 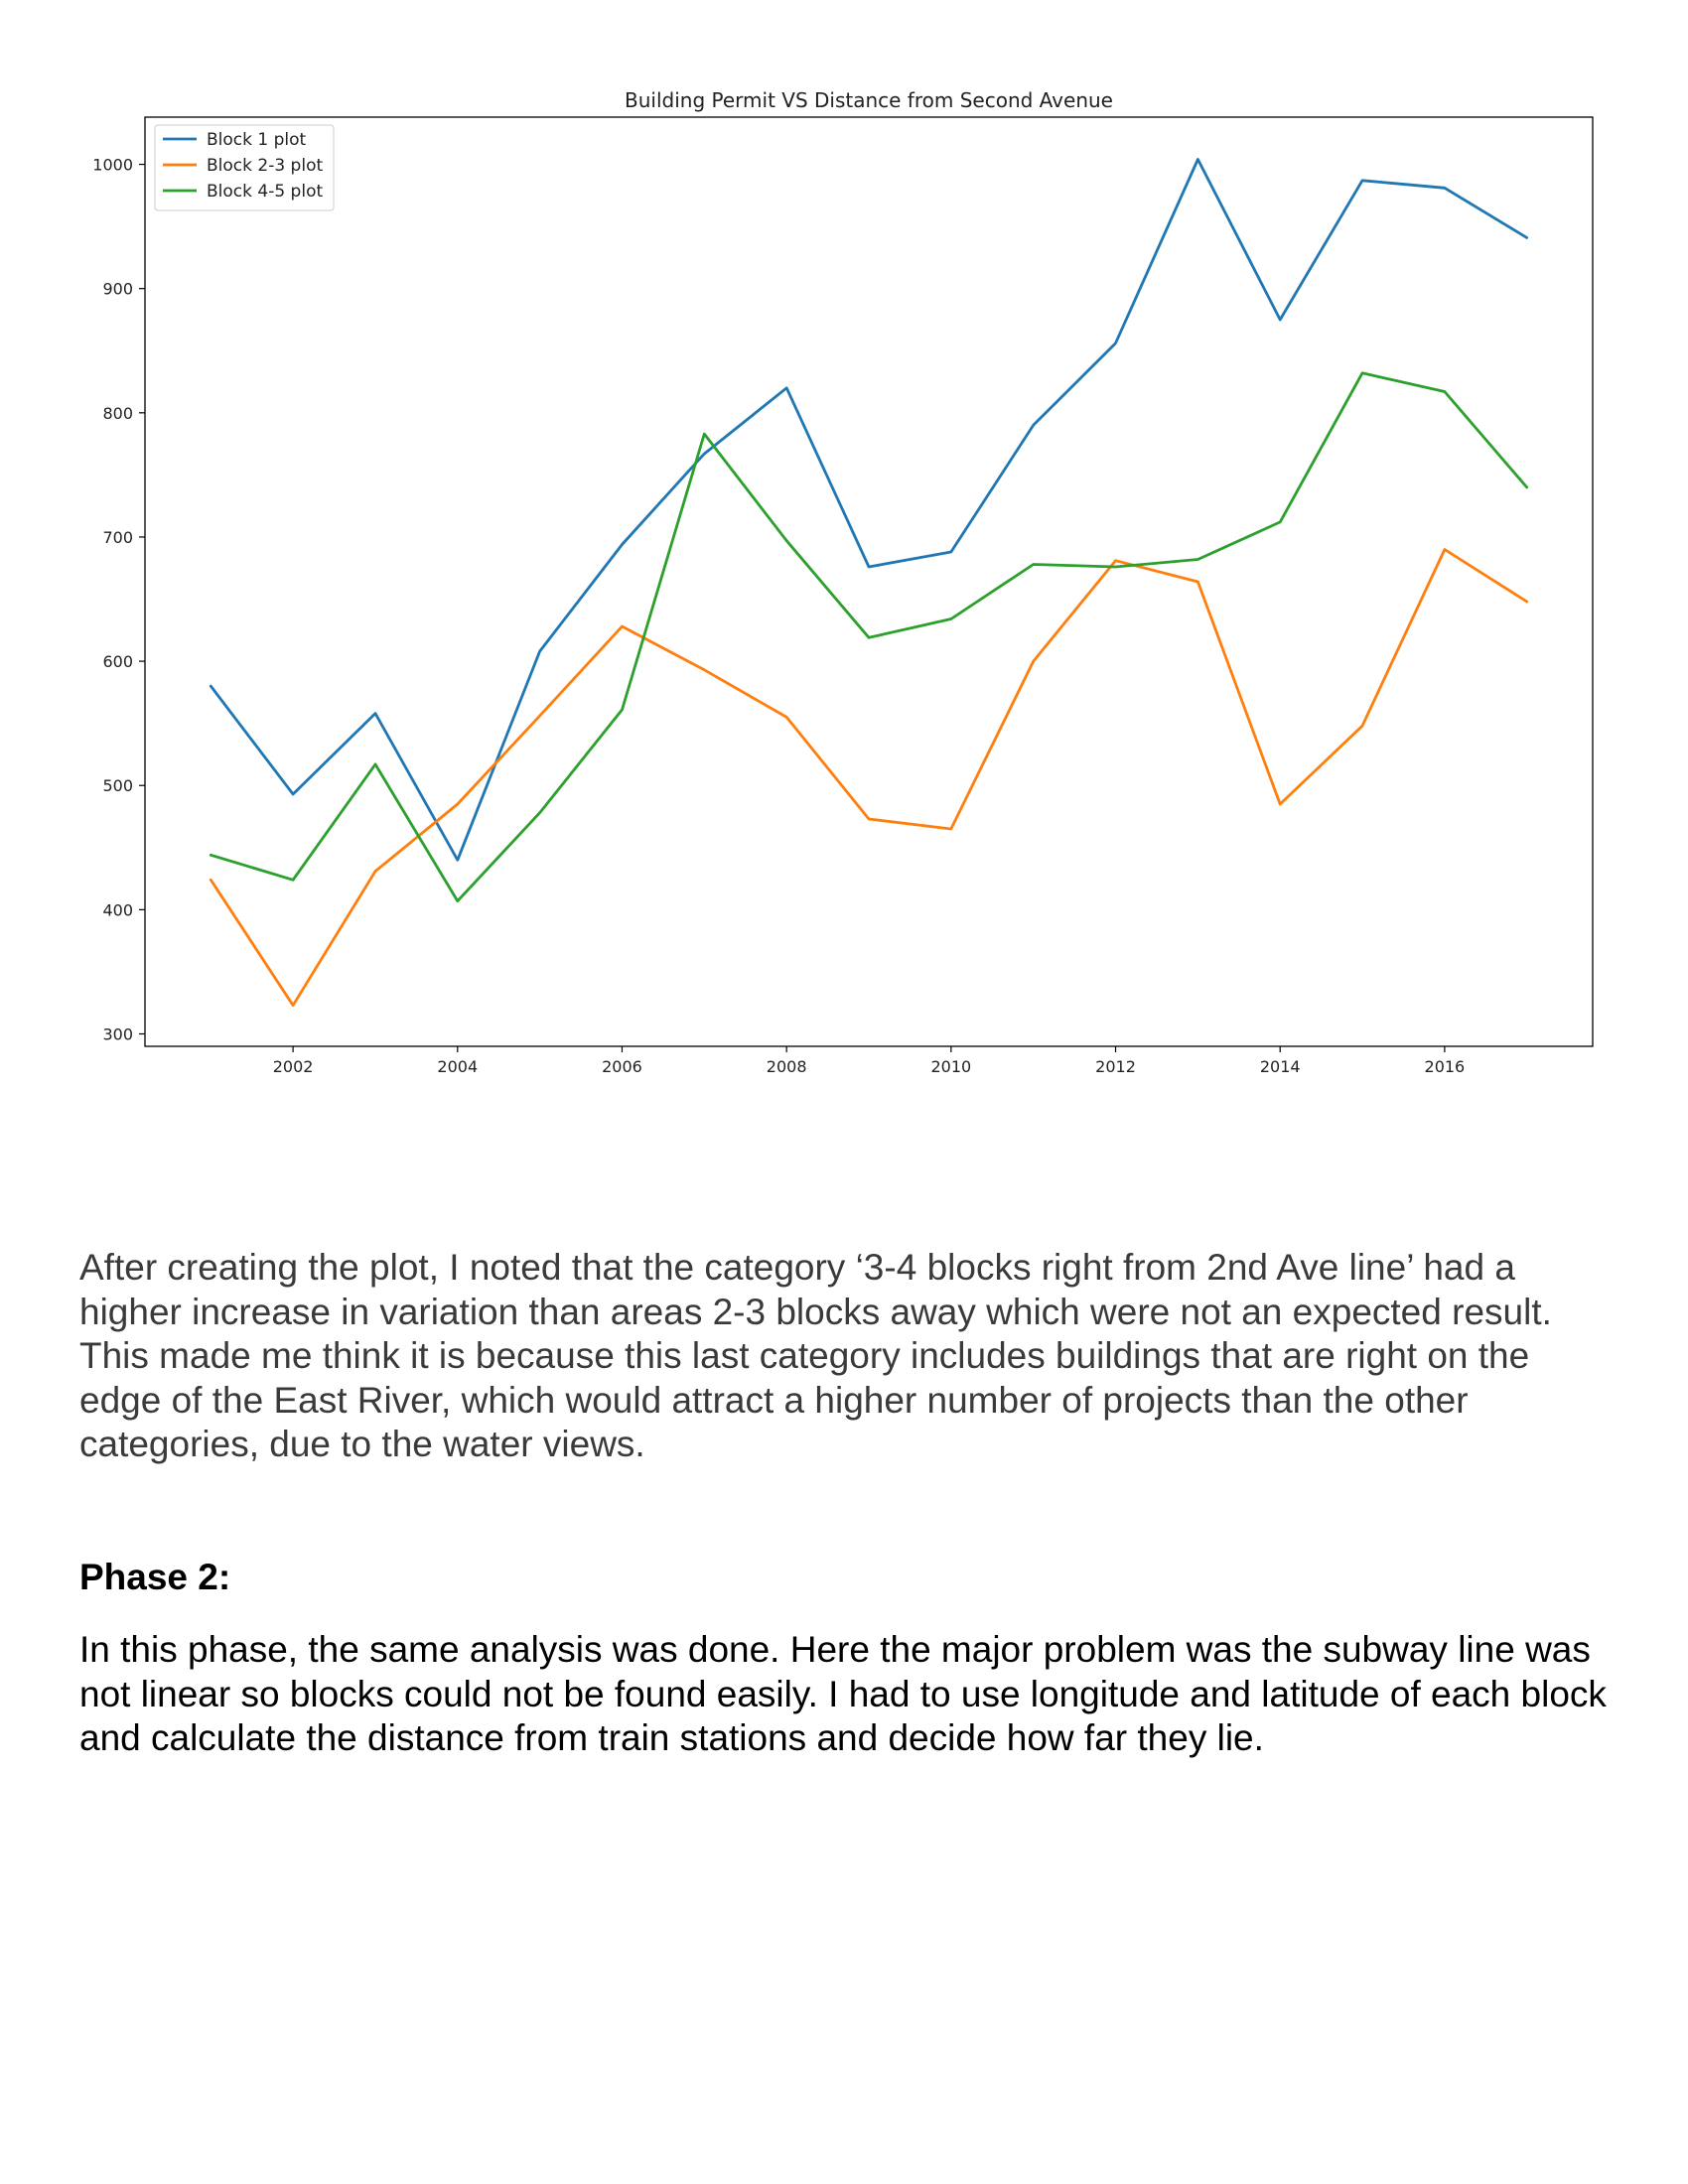 I want to click on x-tick-label: 2010, so click(x=950, y=1066).